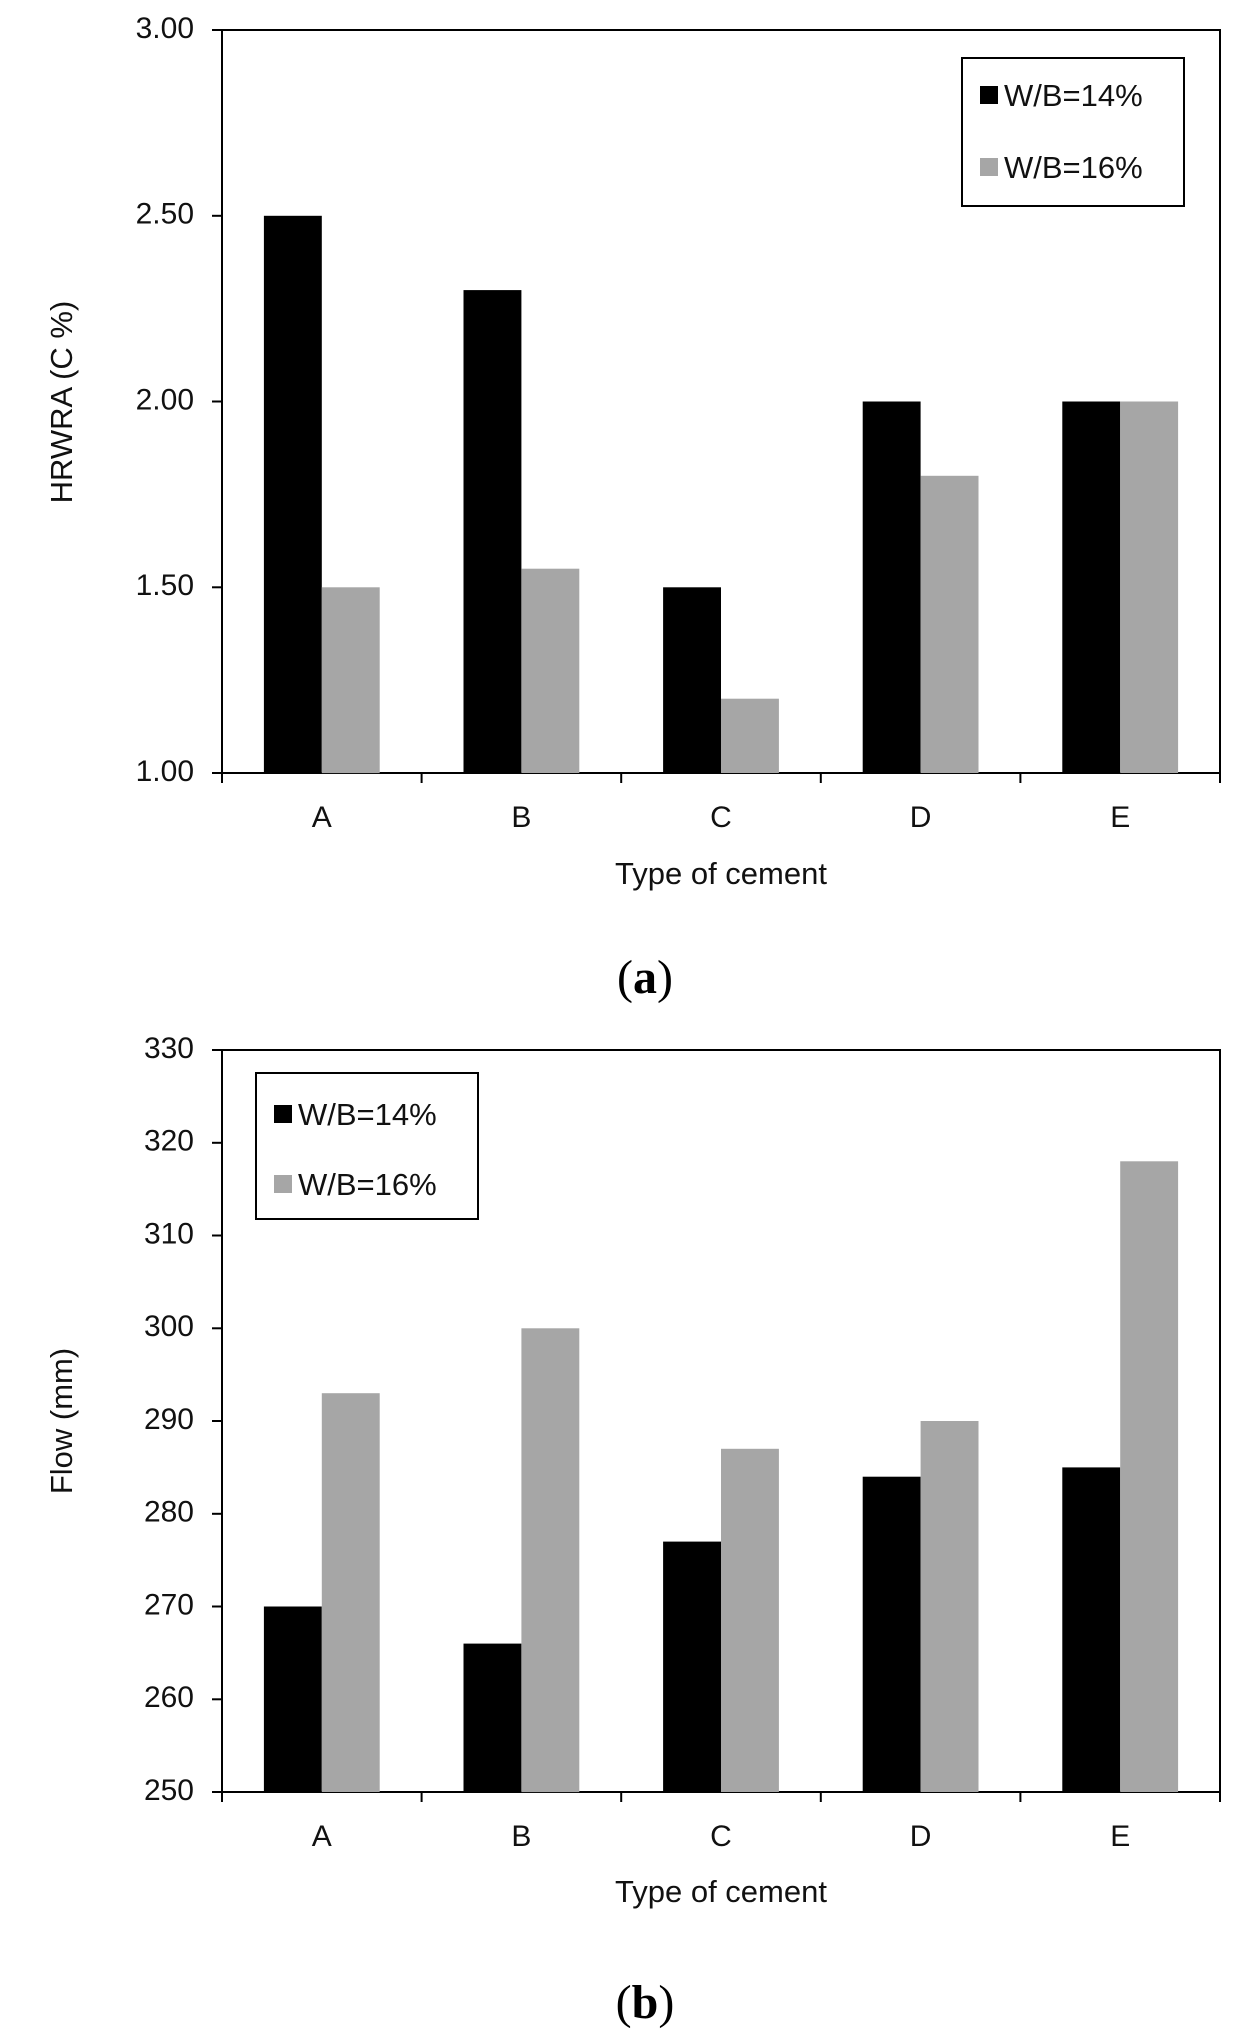 The height and width of the screenshot is (2033, 1254). Describe the element at coordinates (283, 1114) in the screenshot. I see `legend-swatch-w-b-14-b` at that location.